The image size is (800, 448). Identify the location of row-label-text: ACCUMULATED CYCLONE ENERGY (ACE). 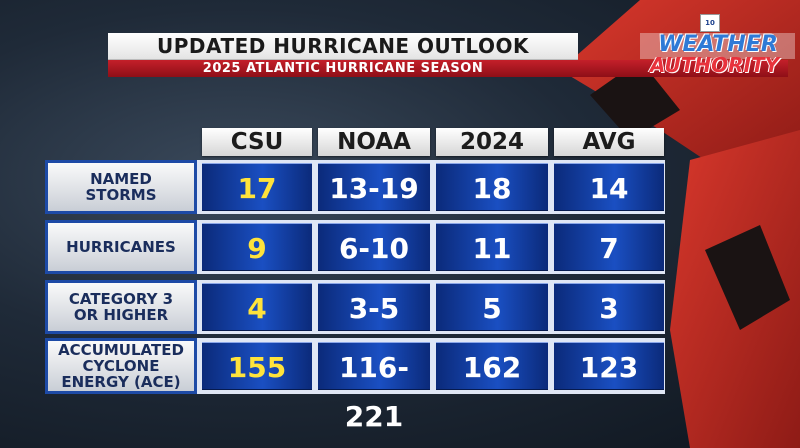
(121, 366).